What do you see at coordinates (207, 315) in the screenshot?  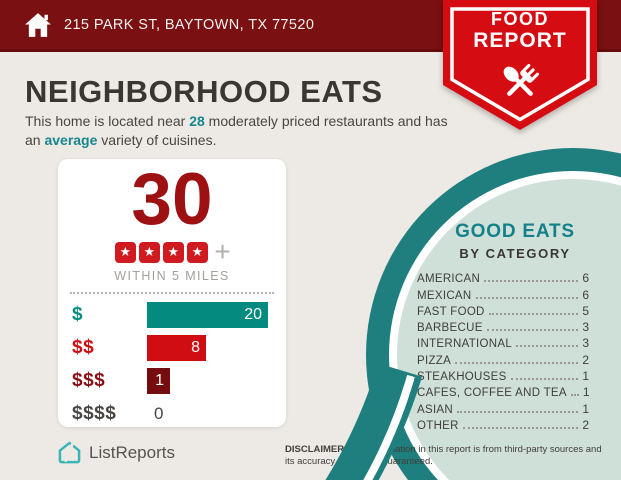 I see `bar-price1: 20` at bounding box center [207, 315].